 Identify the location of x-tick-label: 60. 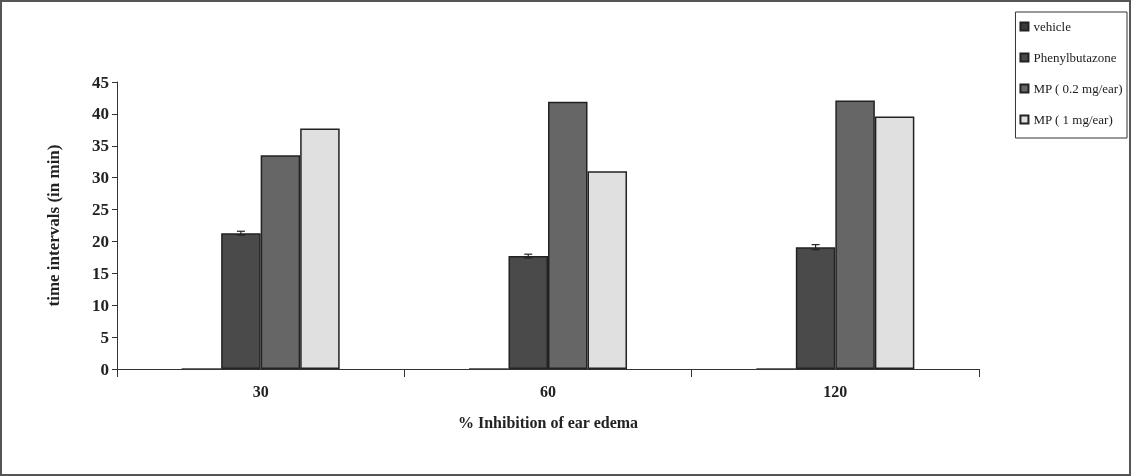
(548, 391).